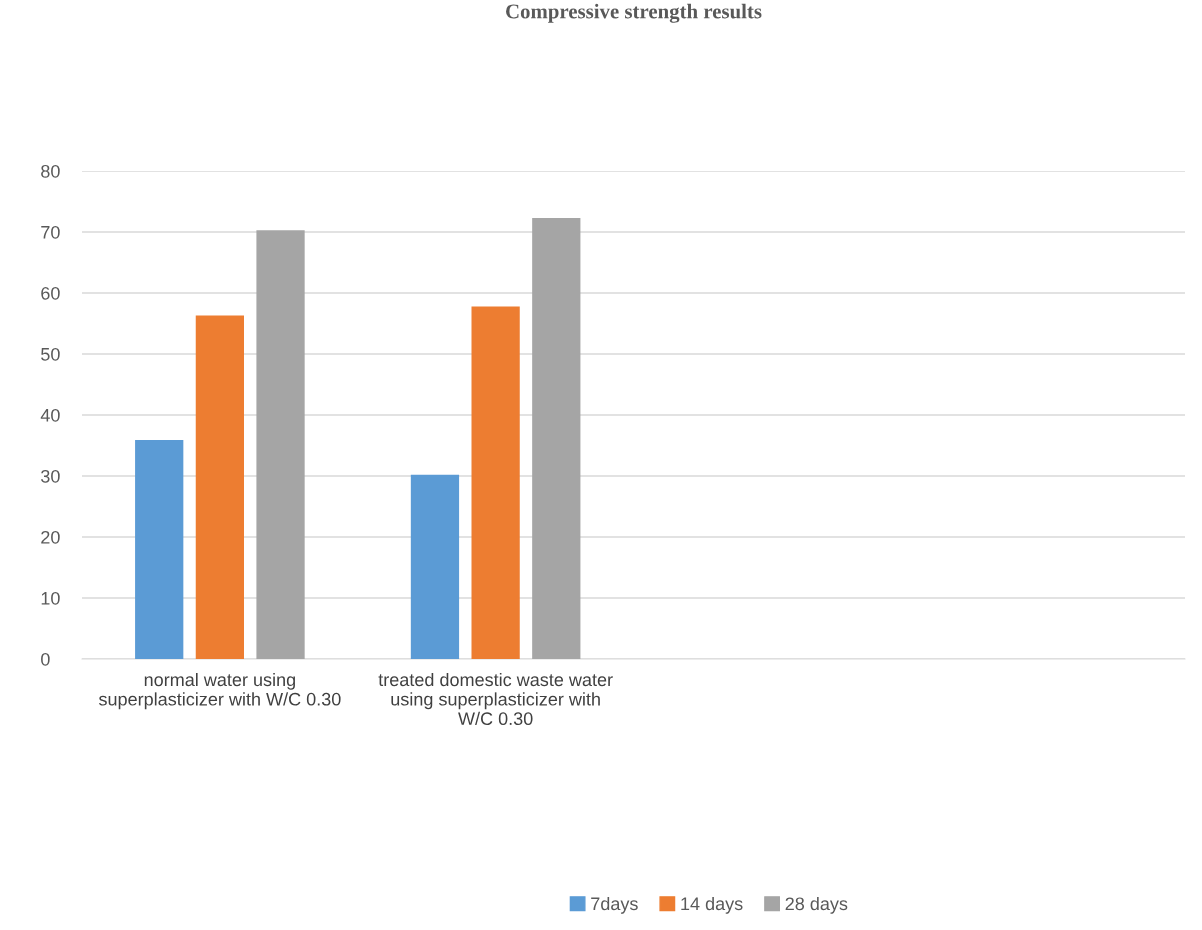 This screenshot has width=1202, height=930. I want to click on x-tick-label: treated domestic waste water using superplasticizer with W/C 0.30, so click(495, 699).